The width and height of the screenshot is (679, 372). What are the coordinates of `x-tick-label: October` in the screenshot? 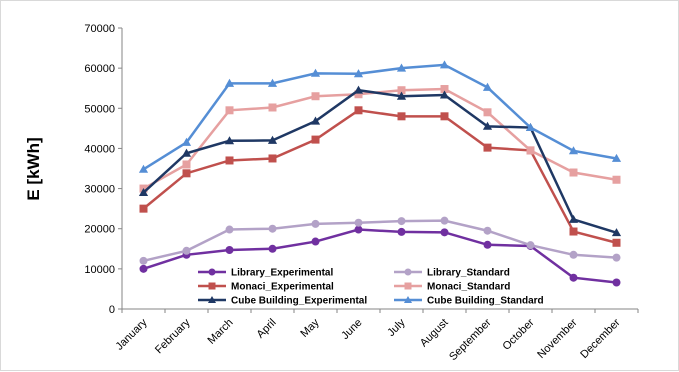 It's located at (518, 334).